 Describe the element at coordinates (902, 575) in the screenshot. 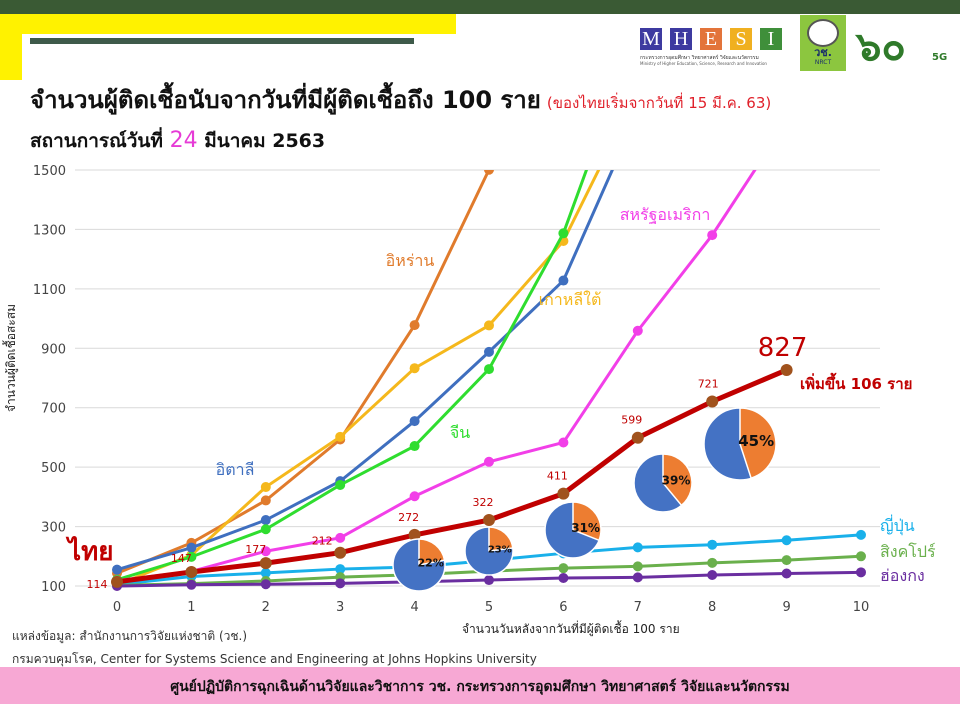

I see `series-label: ฮ่องกง` at that location.